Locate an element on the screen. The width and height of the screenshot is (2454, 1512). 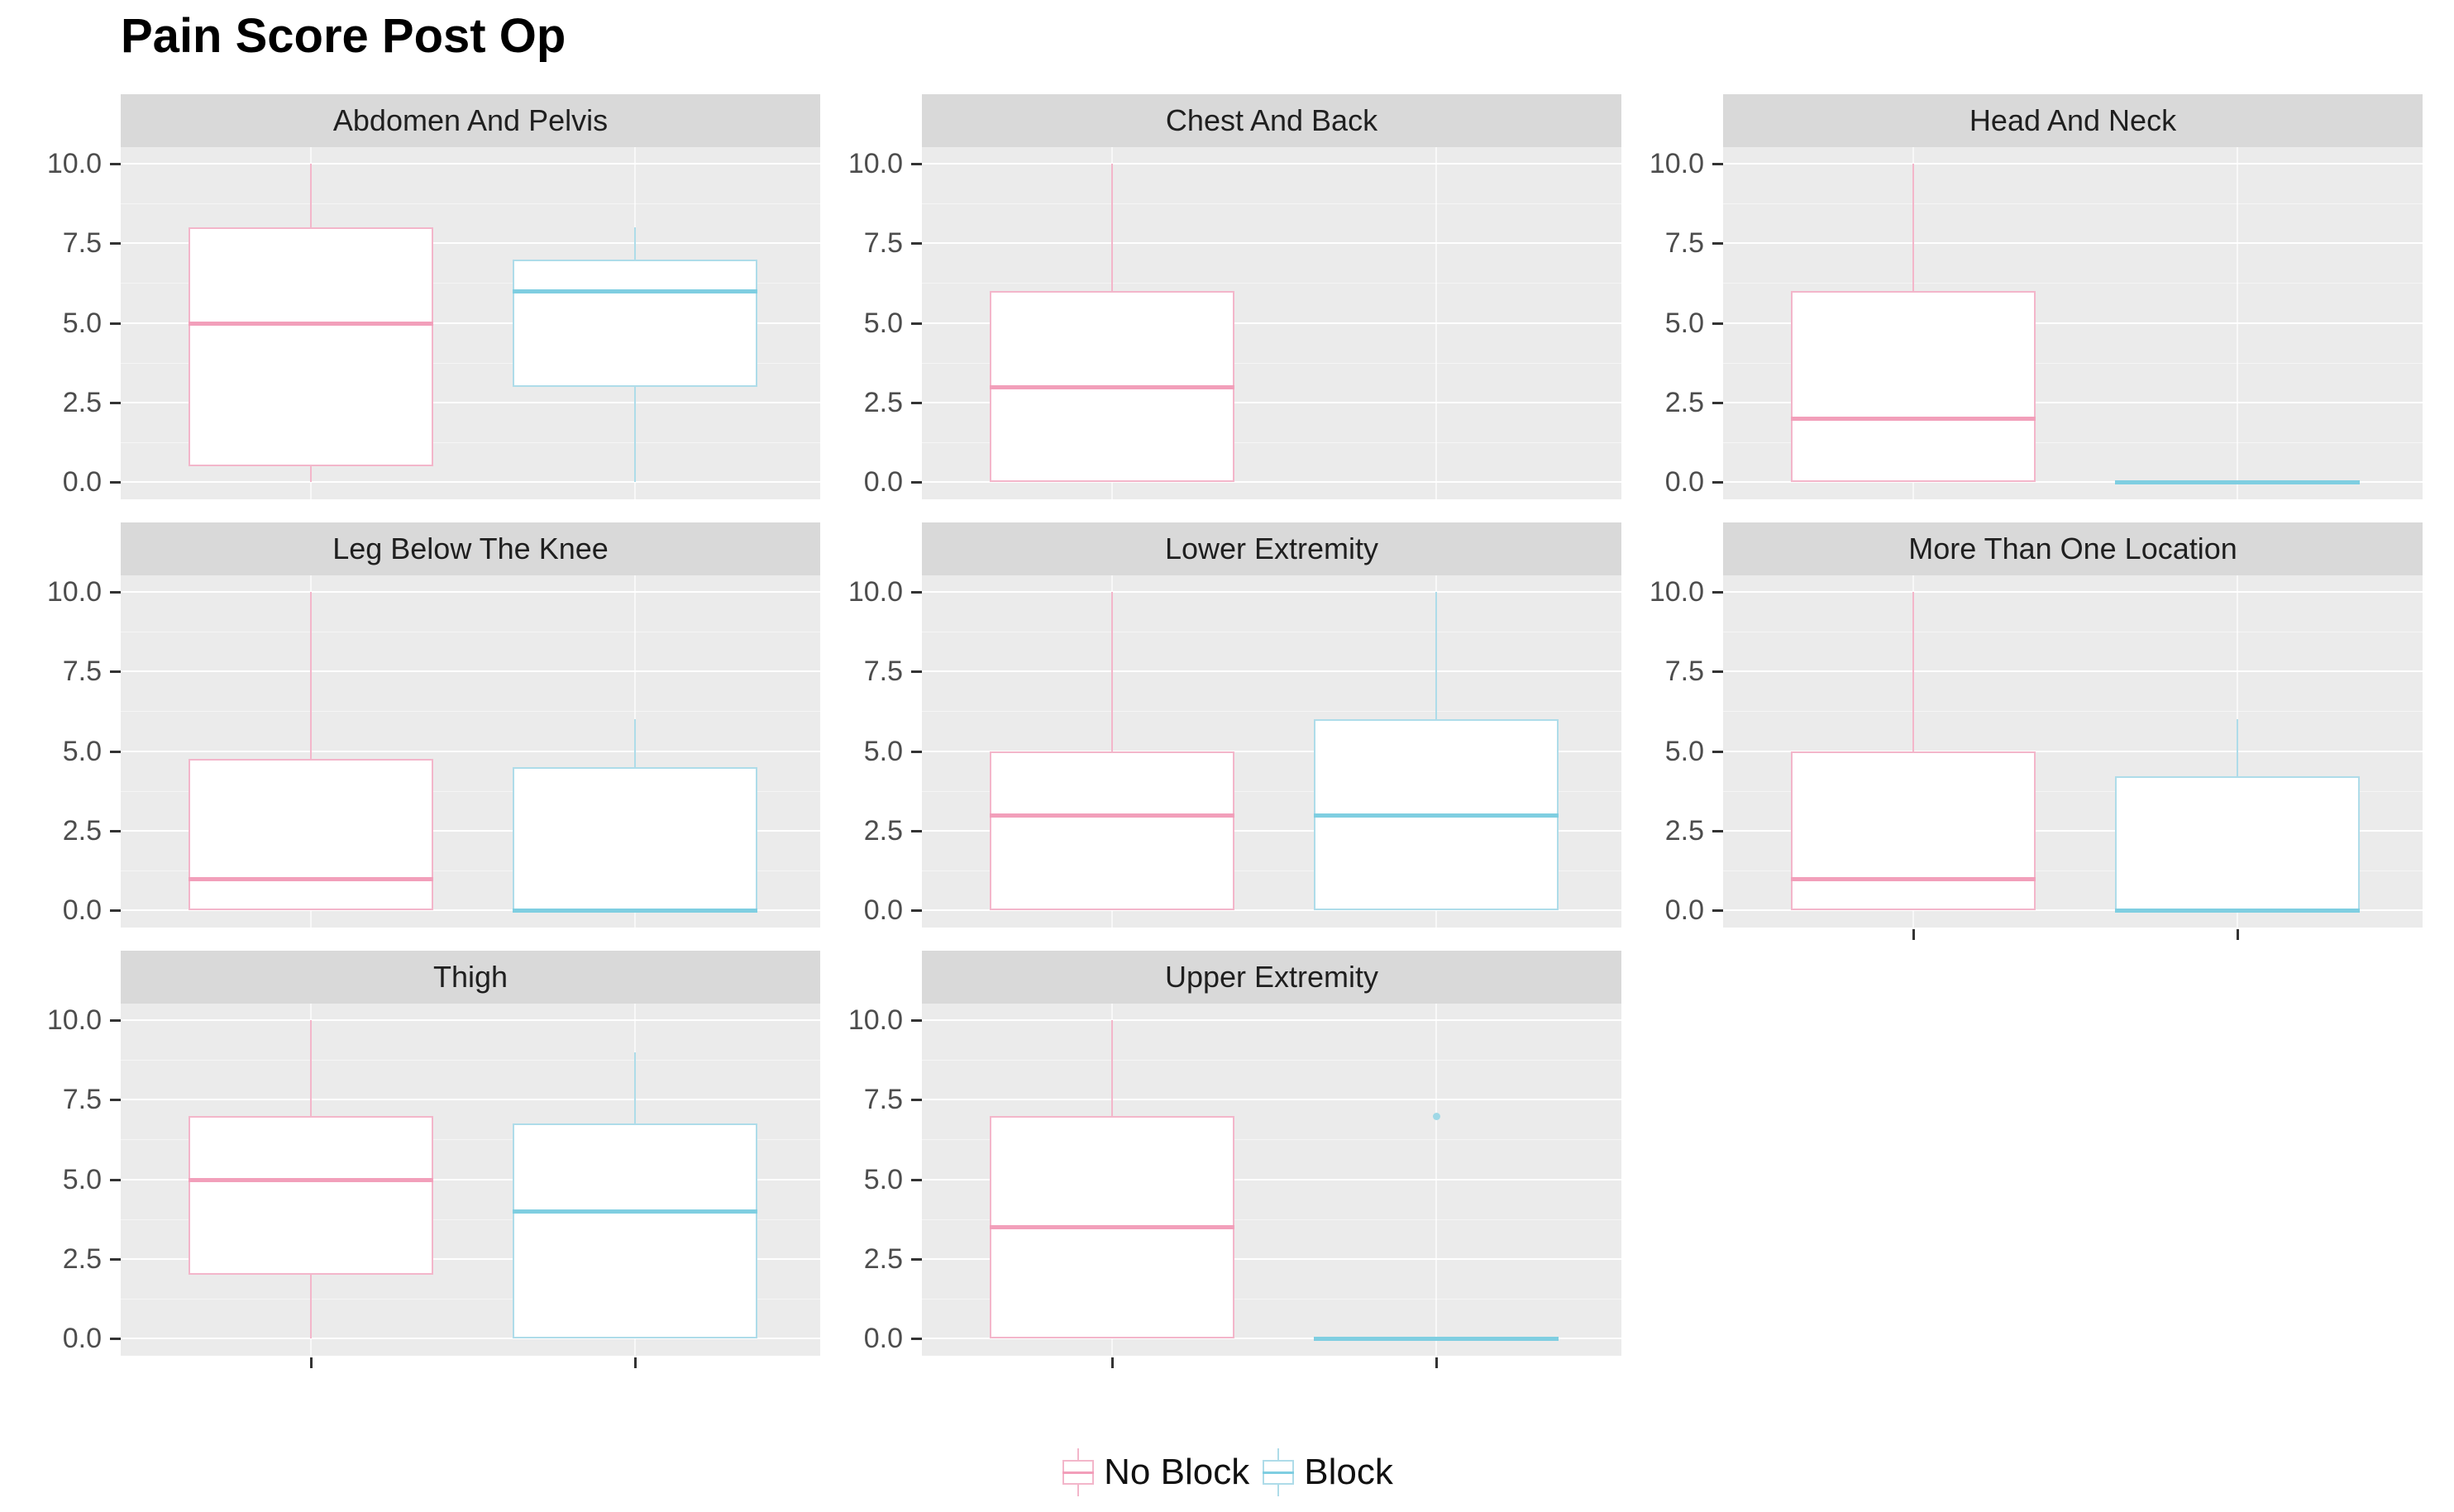
facet-strip: Abdomen And Pelvis is located at coordinates (470, 120).